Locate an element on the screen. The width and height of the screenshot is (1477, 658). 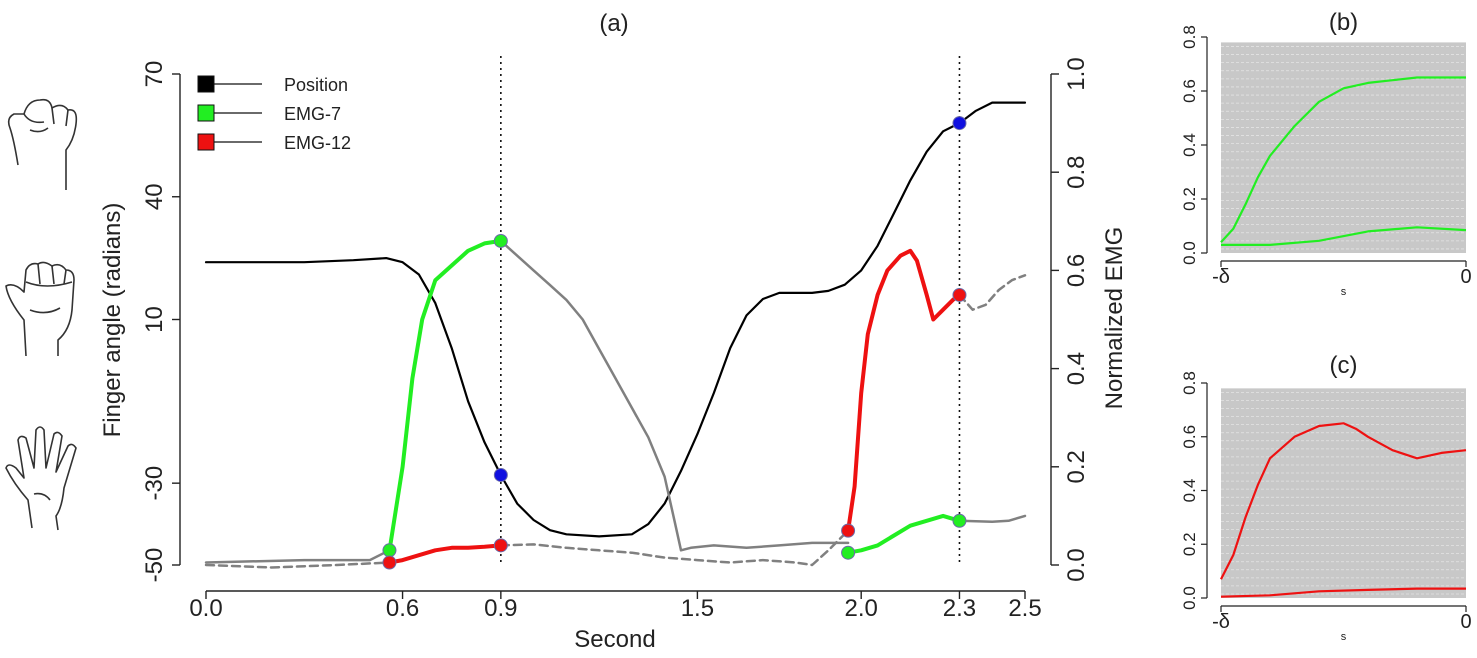
open-hand-icon is located at coordinates (41, 478).